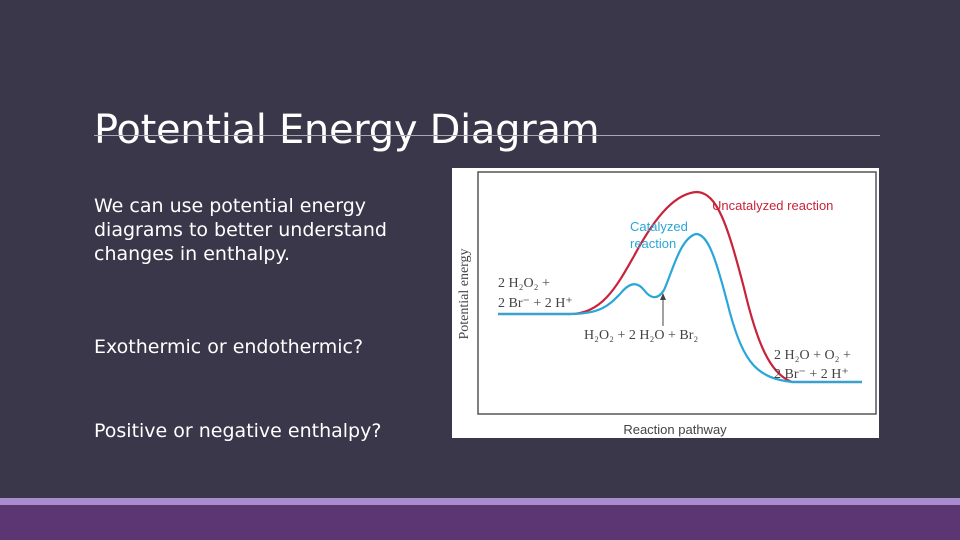  I want to click on intermediate-label: H₂O₂ + 2 H₂O + Br₂, so click(641, 335).